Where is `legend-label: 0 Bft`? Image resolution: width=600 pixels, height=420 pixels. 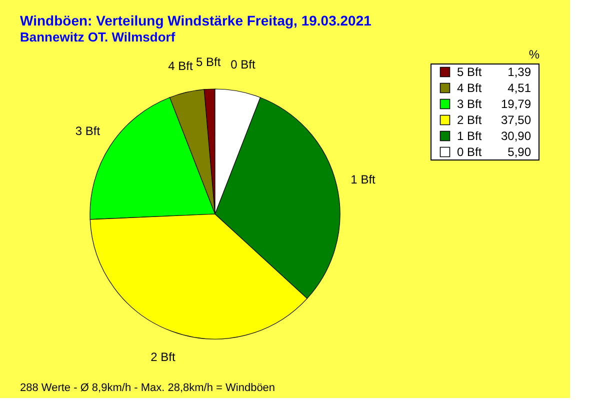 legend-label: 0 Bft is located at coordinates (469, 152).